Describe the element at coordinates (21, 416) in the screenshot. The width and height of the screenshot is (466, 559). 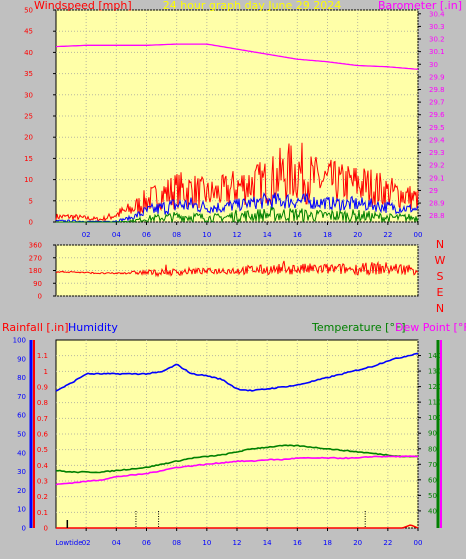
I see `humidity-tick-label: 60` at that location.